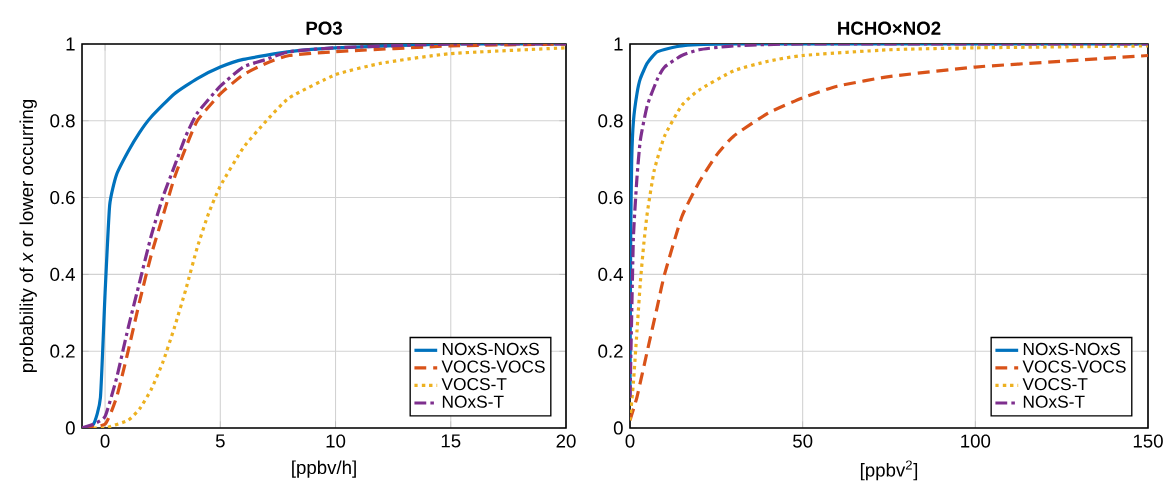 The image size is (1164, 499). Describe the element at coordinates (803, 441) in the screenshot. I see `x-tick-label: 50` at that location.